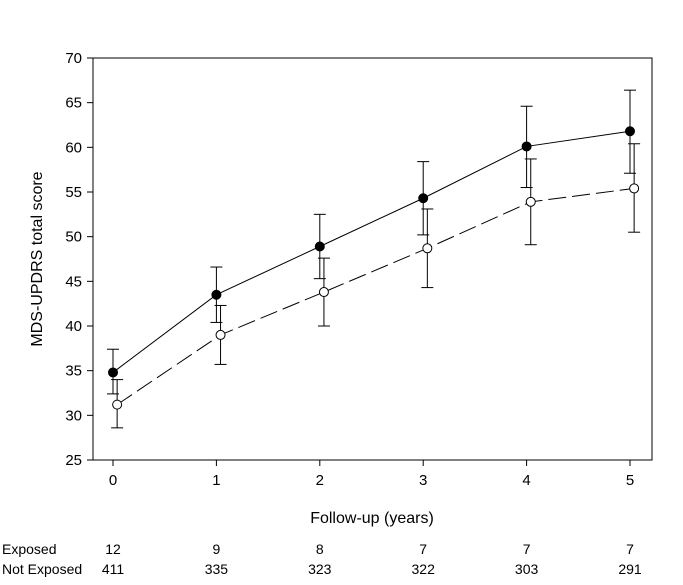 The height and width of the screenshot is (585, 683). What do you see at coordinates (37, 258) in the screenshot?
I see `y-axis-label: MDS-UPDRS total score` at bounding box center [37, 258].